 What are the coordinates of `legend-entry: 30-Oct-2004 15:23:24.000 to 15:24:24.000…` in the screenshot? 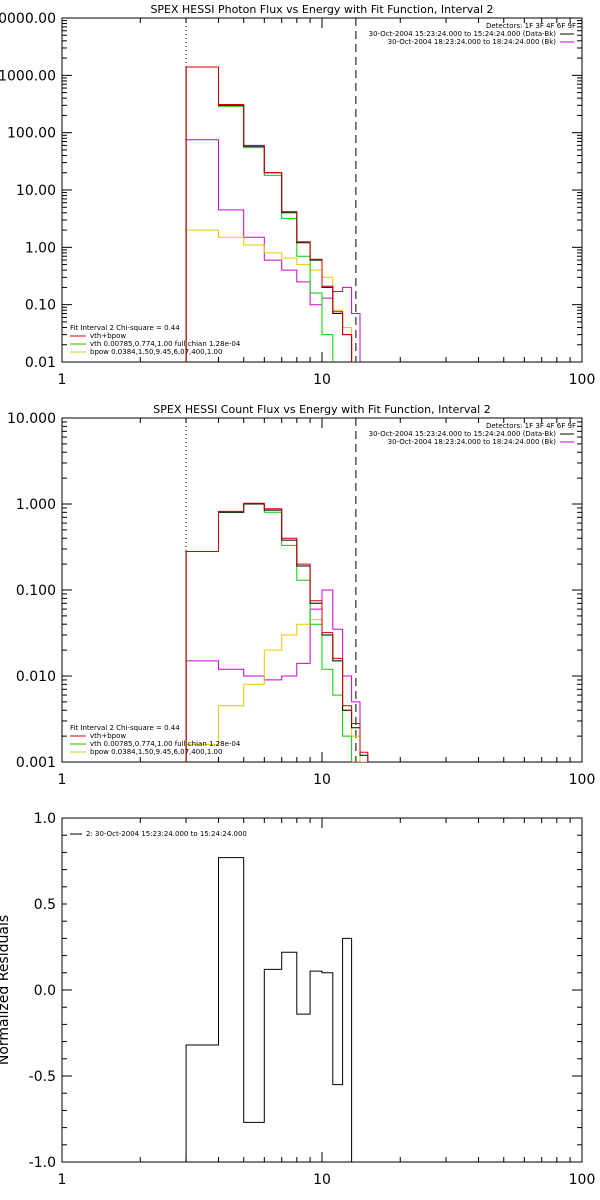 It's located at (463, 434).